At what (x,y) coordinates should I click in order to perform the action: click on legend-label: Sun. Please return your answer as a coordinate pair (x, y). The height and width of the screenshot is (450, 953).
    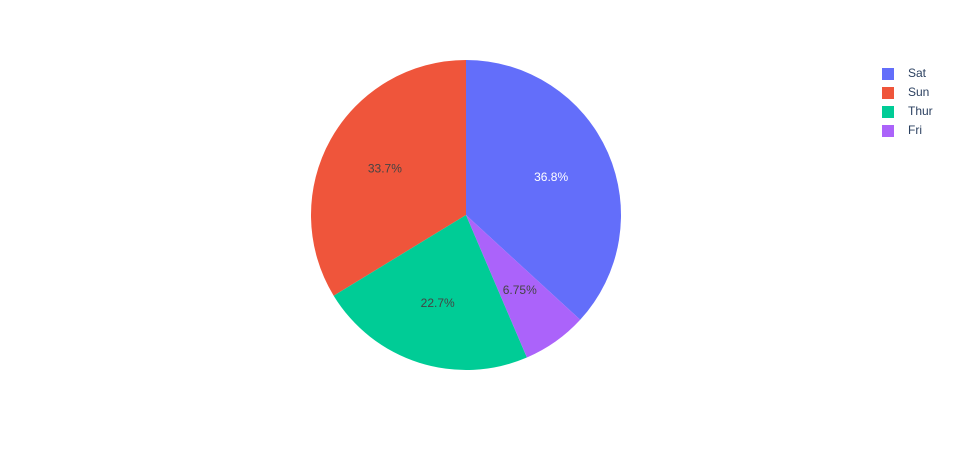
    Looking at the image, I should click on (918, 92).